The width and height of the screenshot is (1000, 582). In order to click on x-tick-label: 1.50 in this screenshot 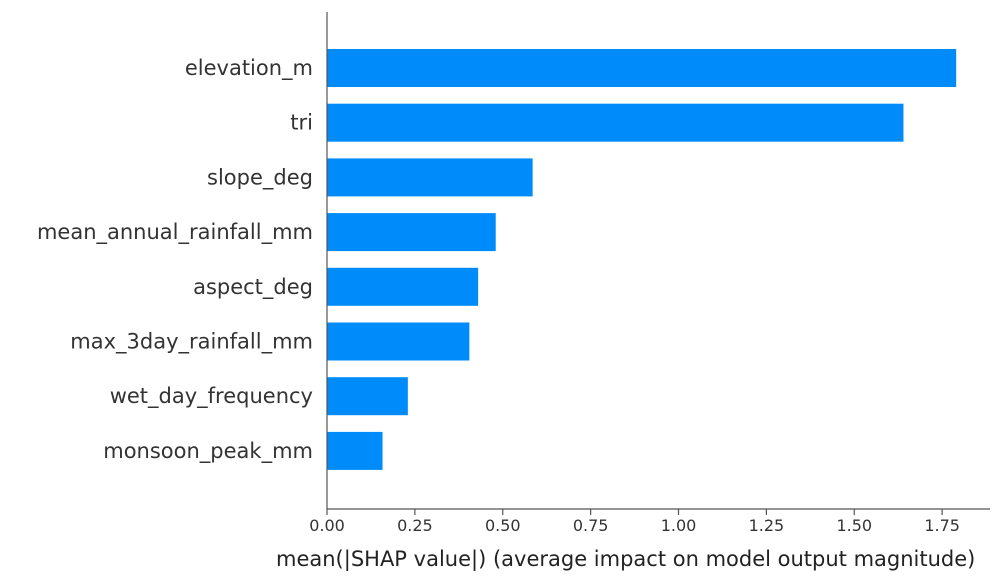, I will do `click(854, 525)`.